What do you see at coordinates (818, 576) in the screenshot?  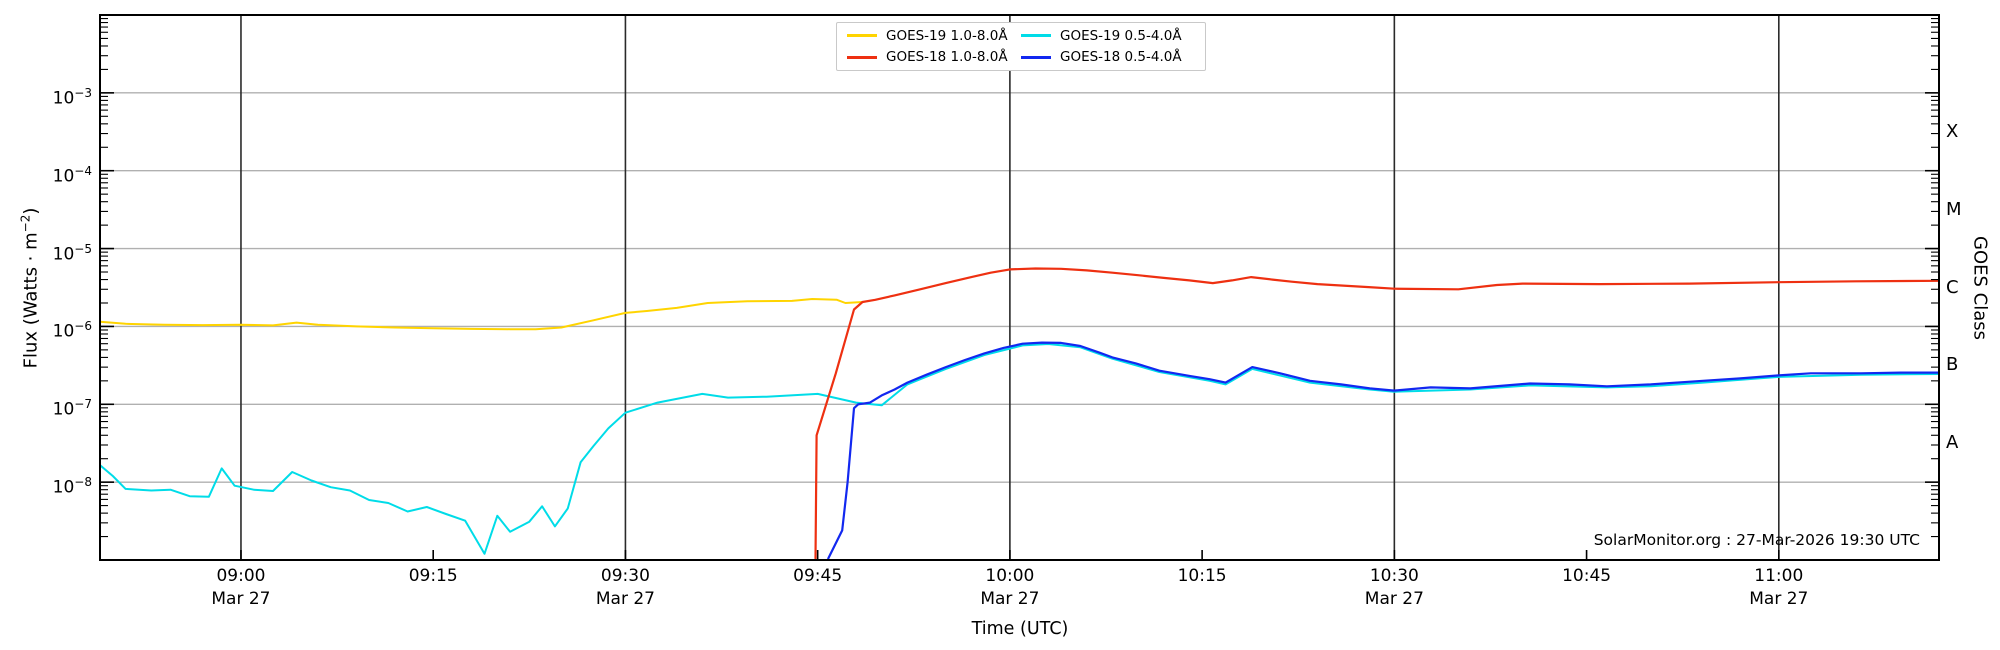 I see `x-tick-label: 09:45` at bounding box center [818, 576].